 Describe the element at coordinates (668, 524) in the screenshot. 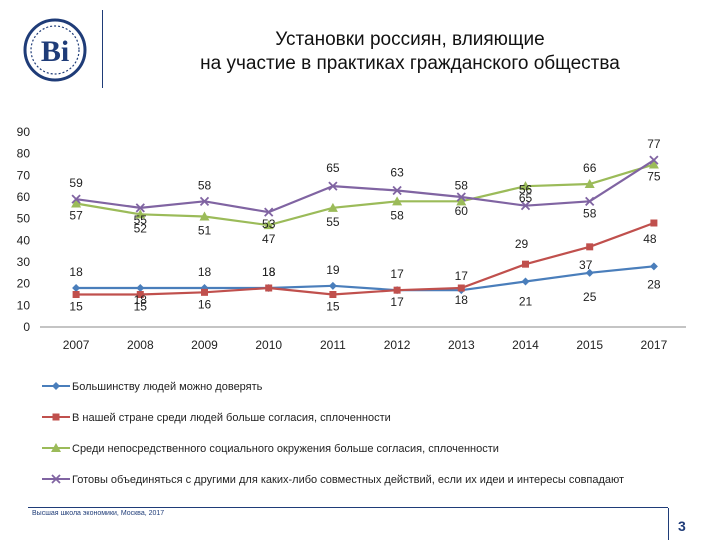

I see `page-number-divider` at that location.